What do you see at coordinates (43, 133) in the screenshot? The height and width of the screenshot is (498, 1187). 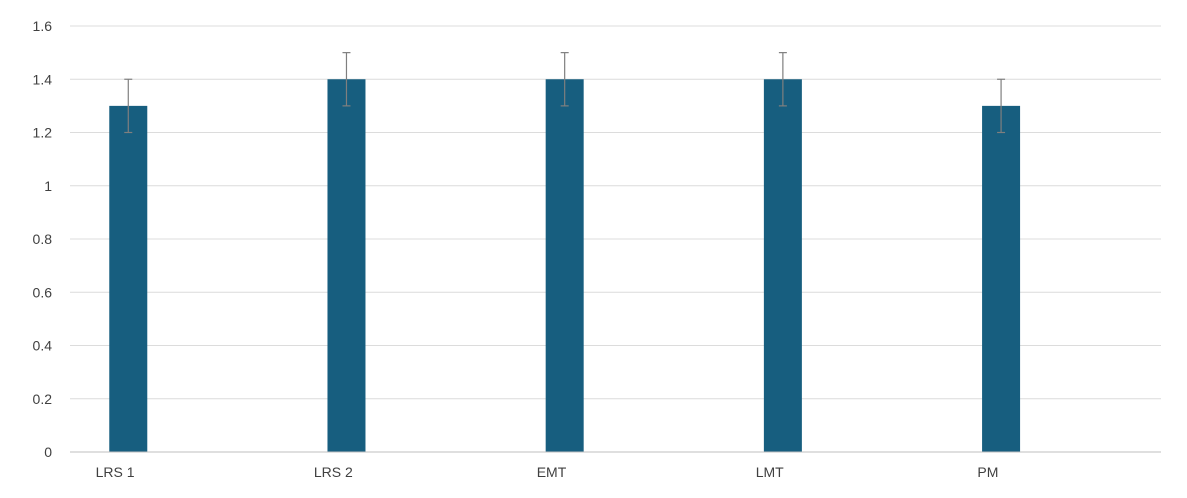 I see `y-tick-label: 1.2` at bounding box center [43, 133].